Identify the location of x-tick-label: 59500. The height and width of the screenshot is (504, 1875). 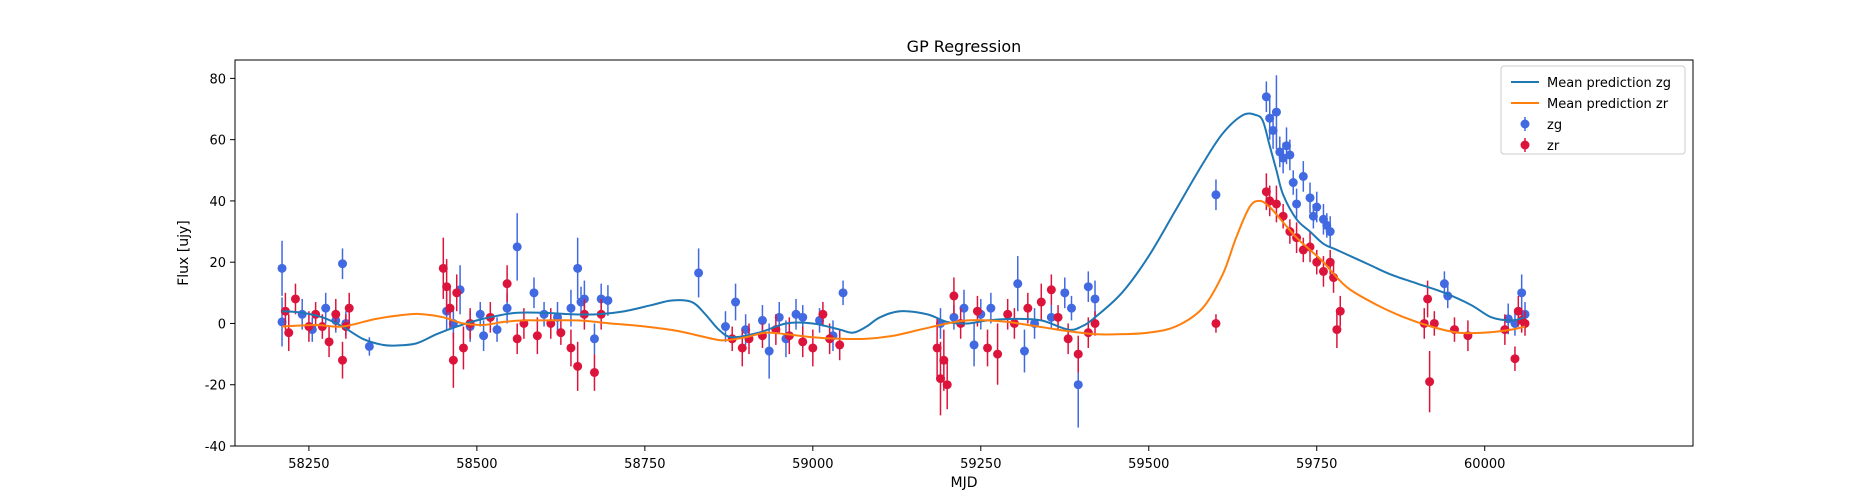
(1148, 464).